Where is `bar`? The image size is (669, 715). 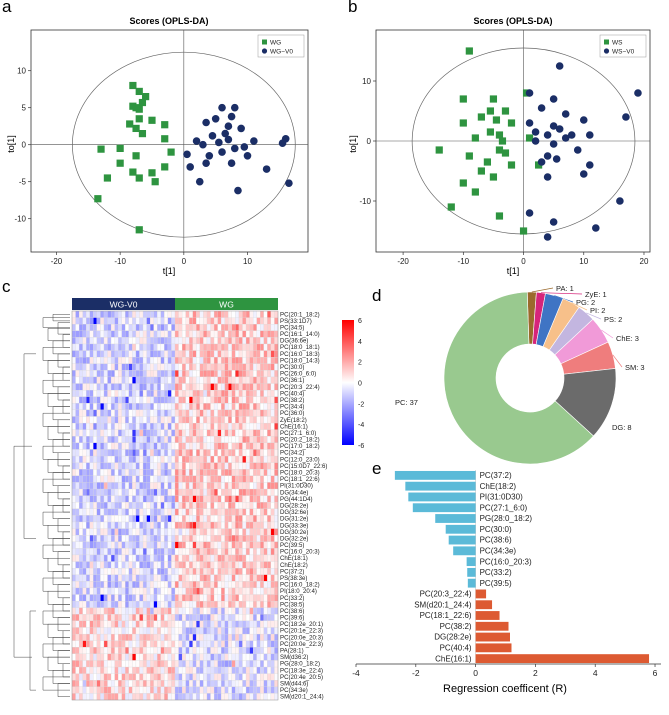
bar is located at coordinates (442, 497).